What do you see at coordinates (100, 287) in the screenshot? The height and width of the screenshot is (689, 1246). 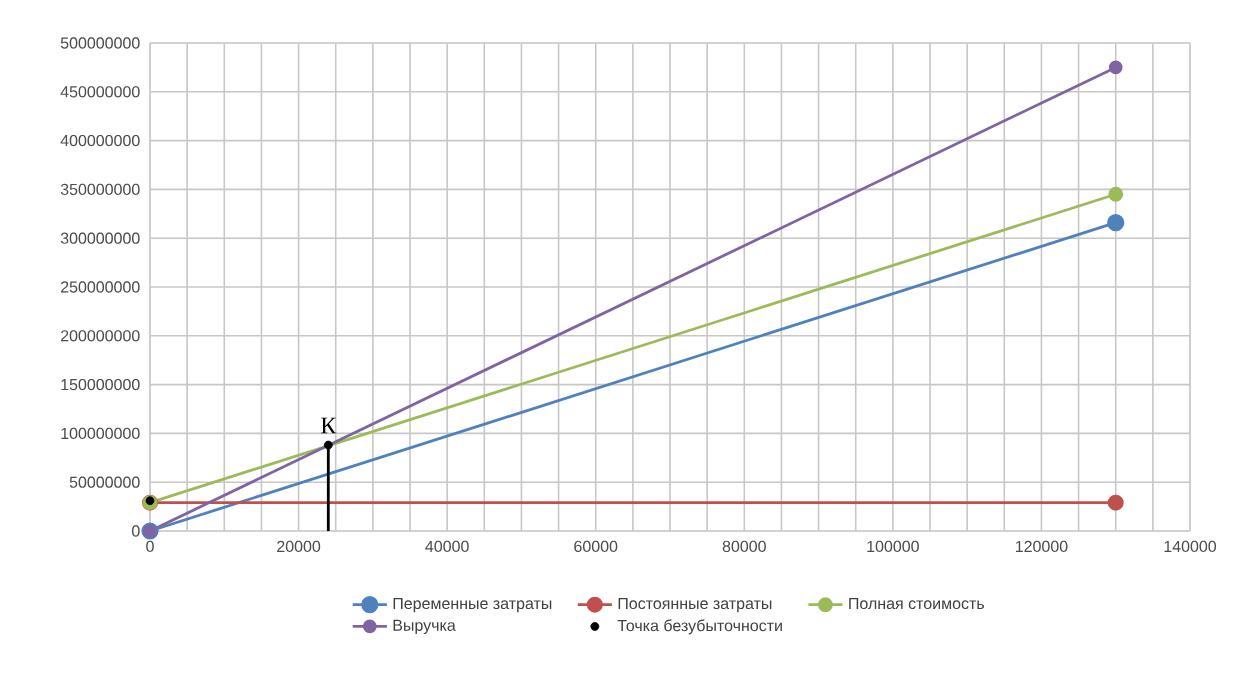 I see `y-tick-label: 250000000` at bounding box center [100, 287].